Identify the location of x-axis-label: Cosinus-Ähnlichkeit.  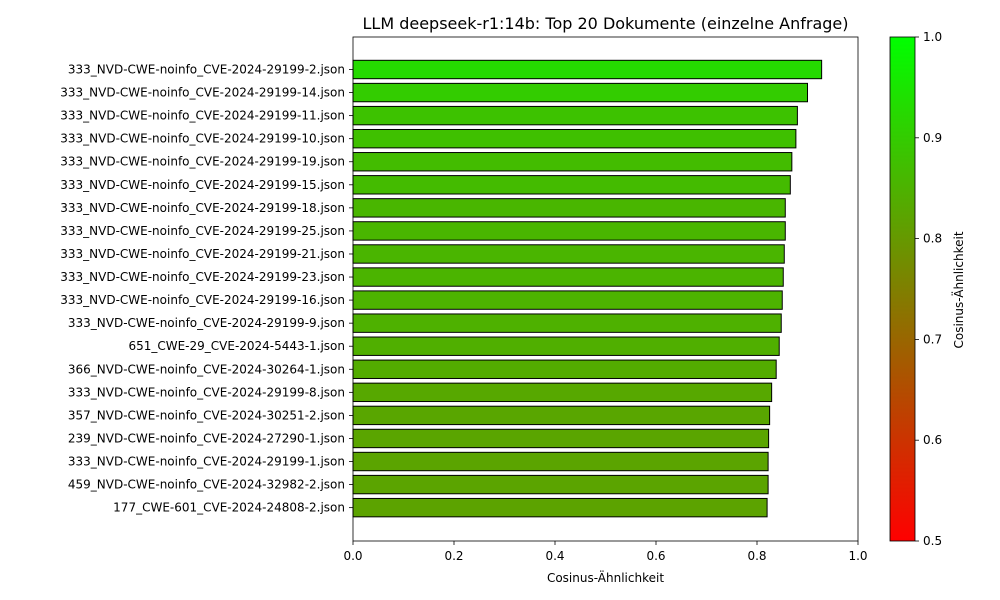
(605, 577).